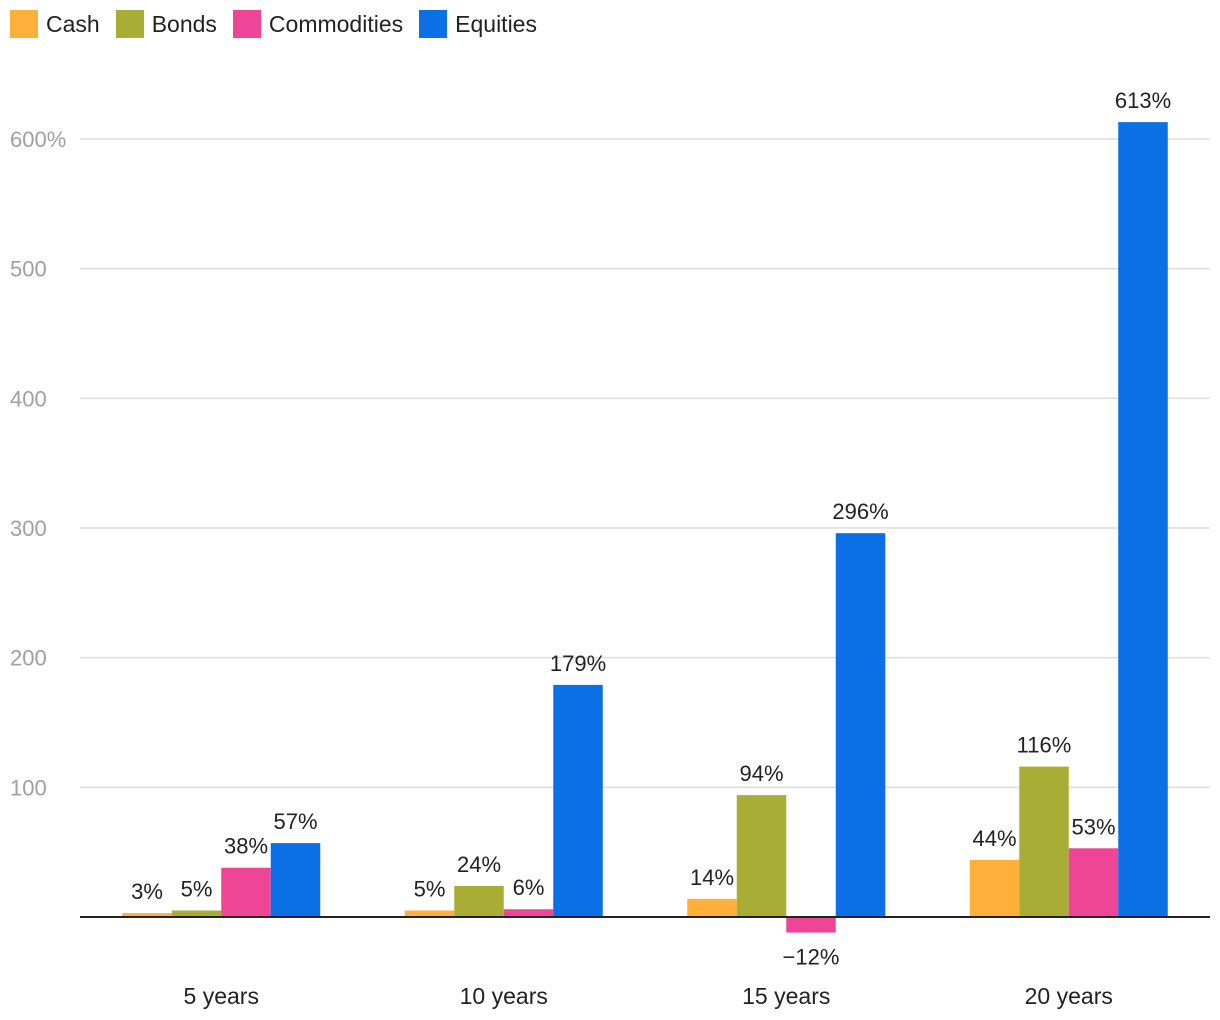  Describe the element at coordinates (761, 773) in the screenshot. I see `data-label: 94%` at that location.